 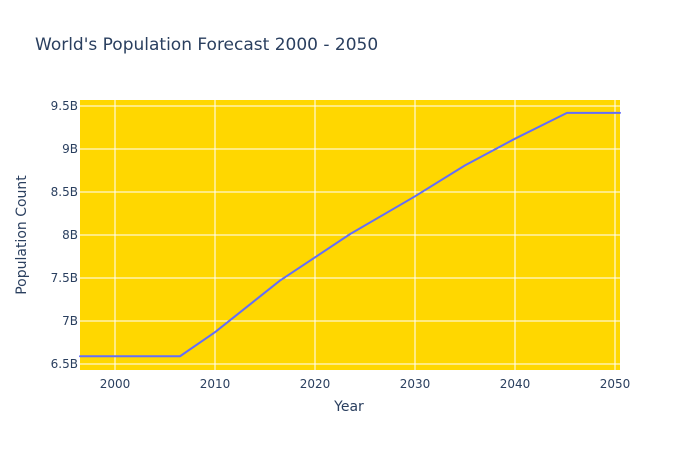 I want to click on x-tick-label: 2030, so click(x=415, y=384).